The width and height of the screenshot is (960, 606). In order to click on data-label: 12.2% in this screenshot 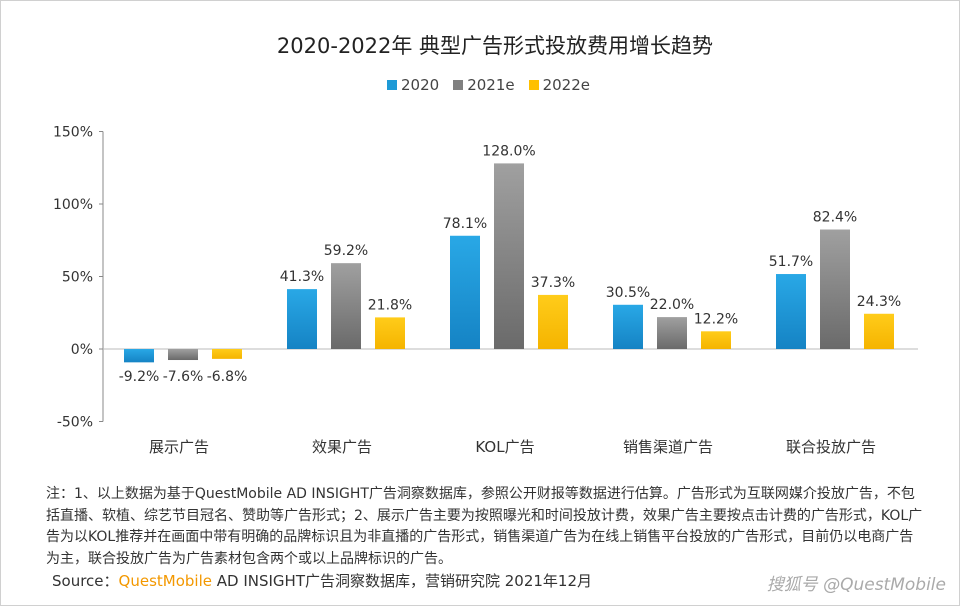, I will do `click(716, 319)`.